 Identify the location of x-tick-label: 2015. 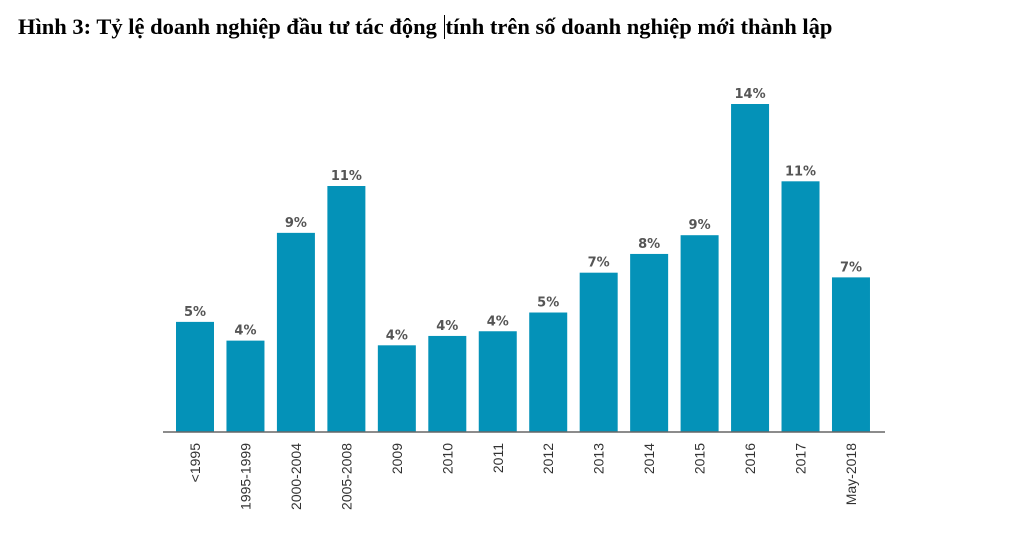
(700, 458).